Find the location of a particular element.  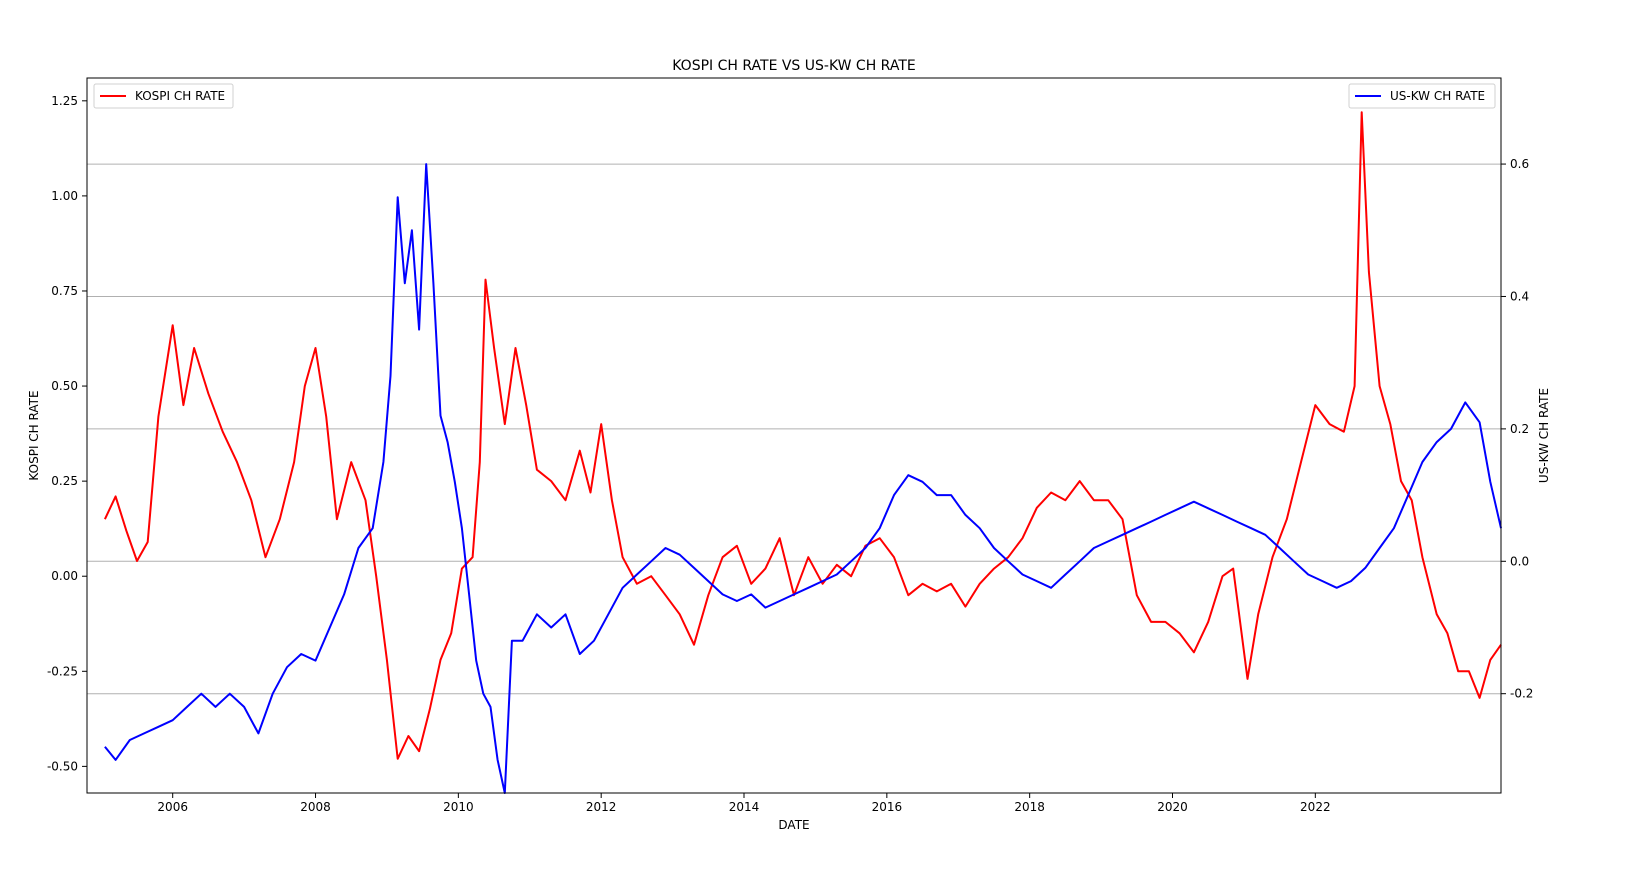

legend-uskw-box is located at coordinates (1422, 96).